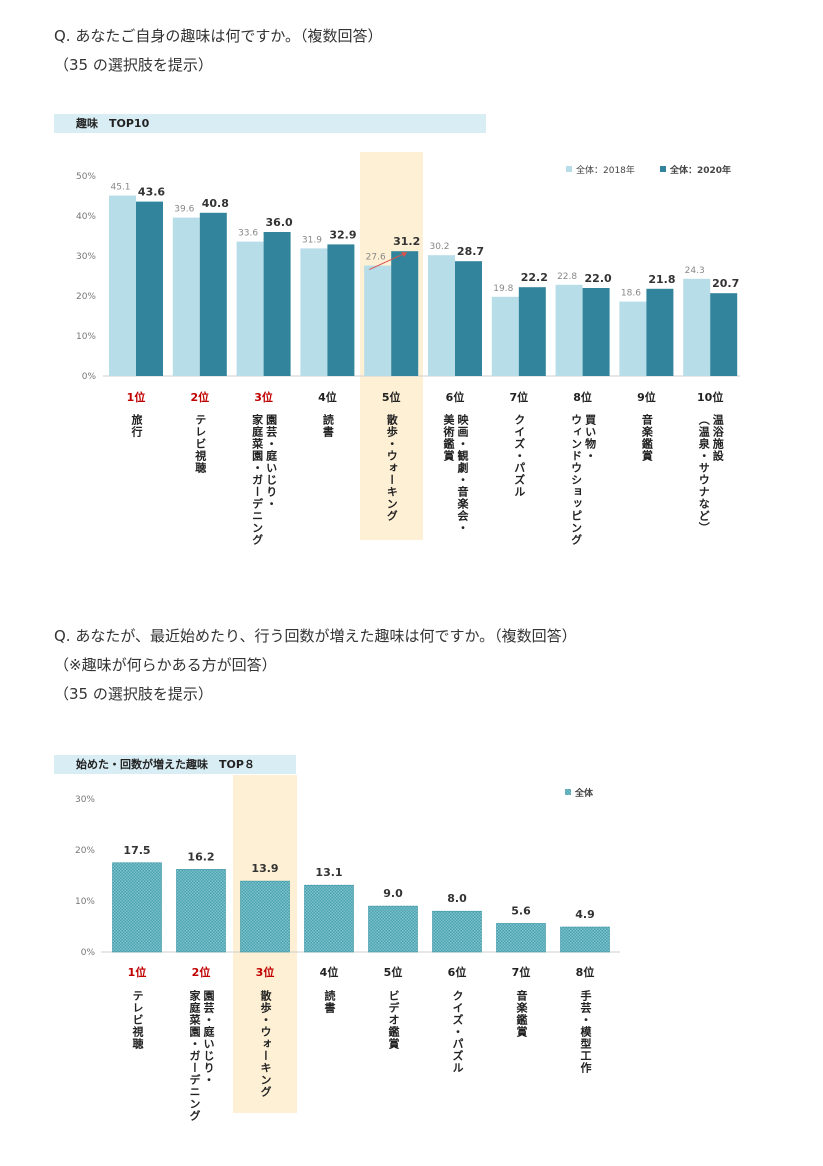 The image size is (823, 1166). Describe the element at coordinates (85, 902) in the screenshot. I see `chart-2-y-tick-label: 10%` at that location.